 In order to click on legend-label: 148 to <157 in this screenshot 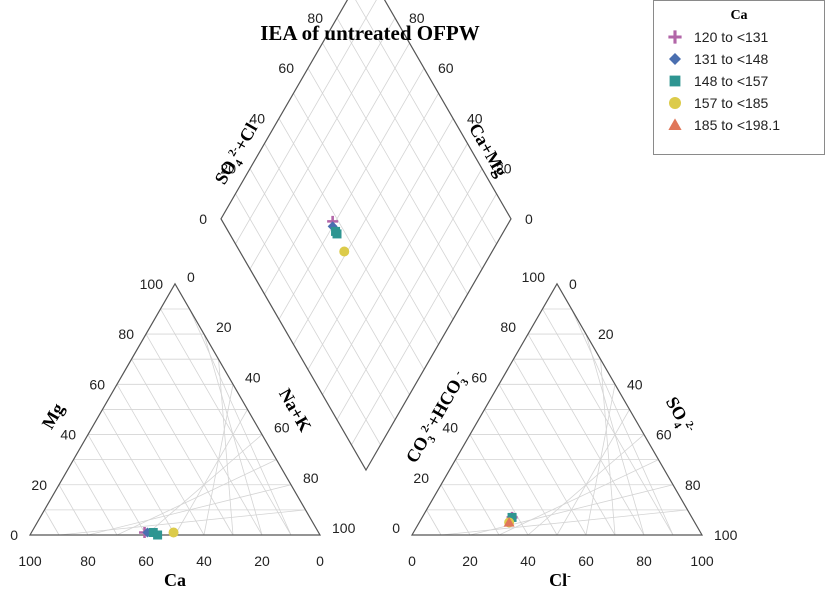, I will do `click(731, 81)`.